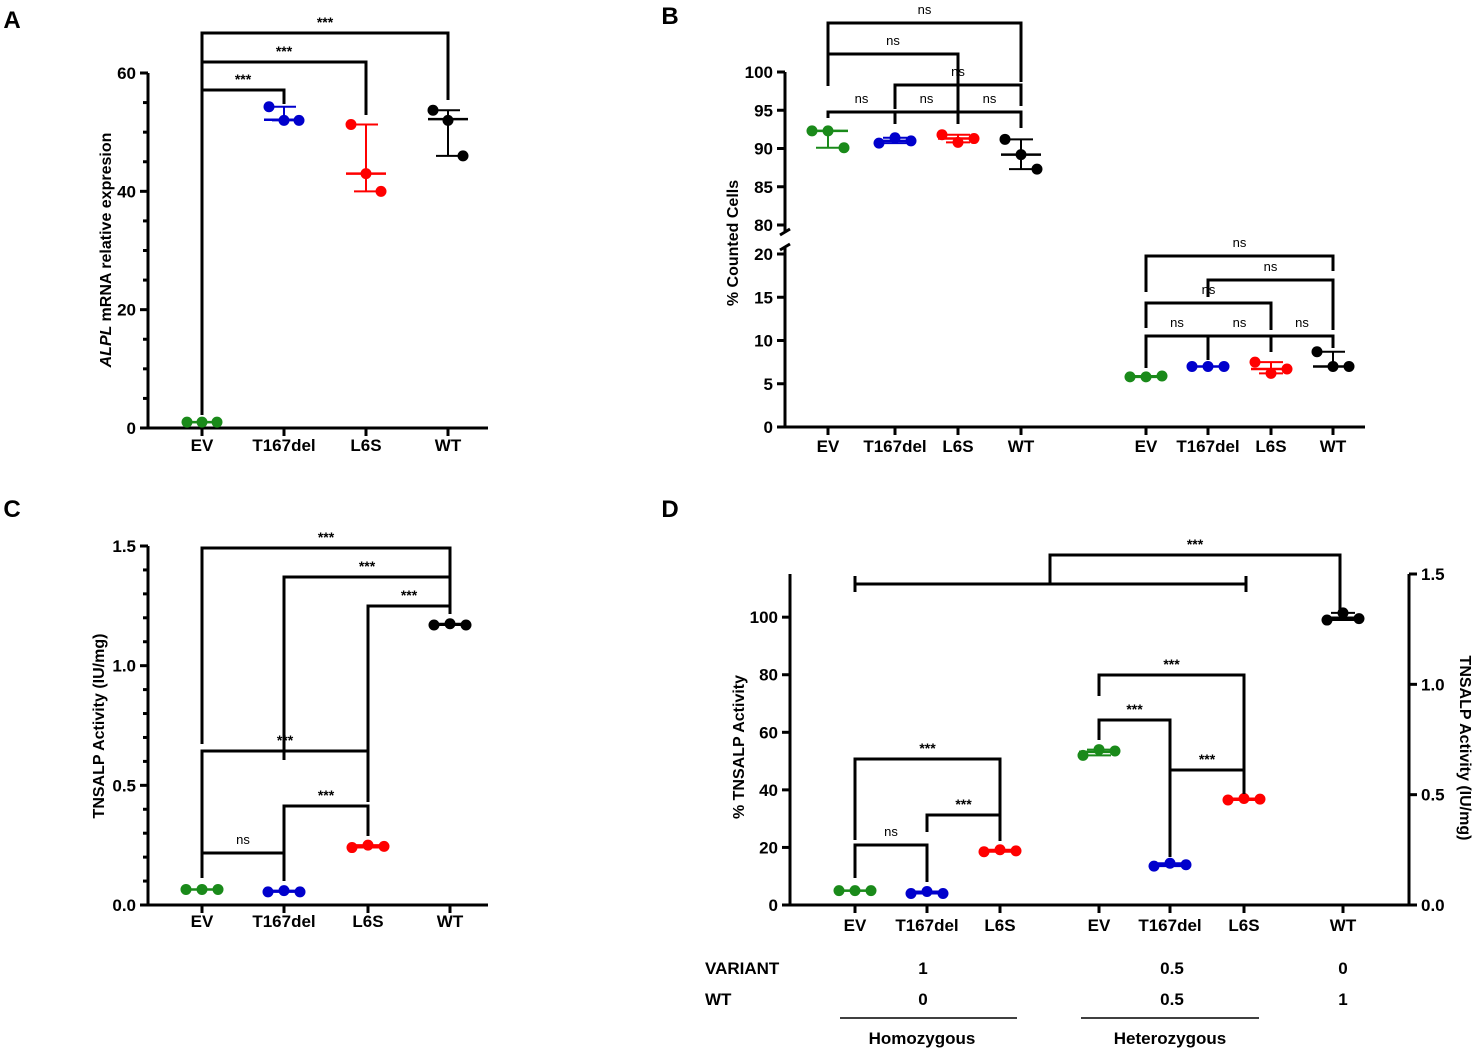 Image resolution: width=1476 pixels, height=1051 pixels. What do you see at coordinates (124, 785) in the screenshot?
I see `y-tick-label: 0.5` at bounding box center [124, 785].